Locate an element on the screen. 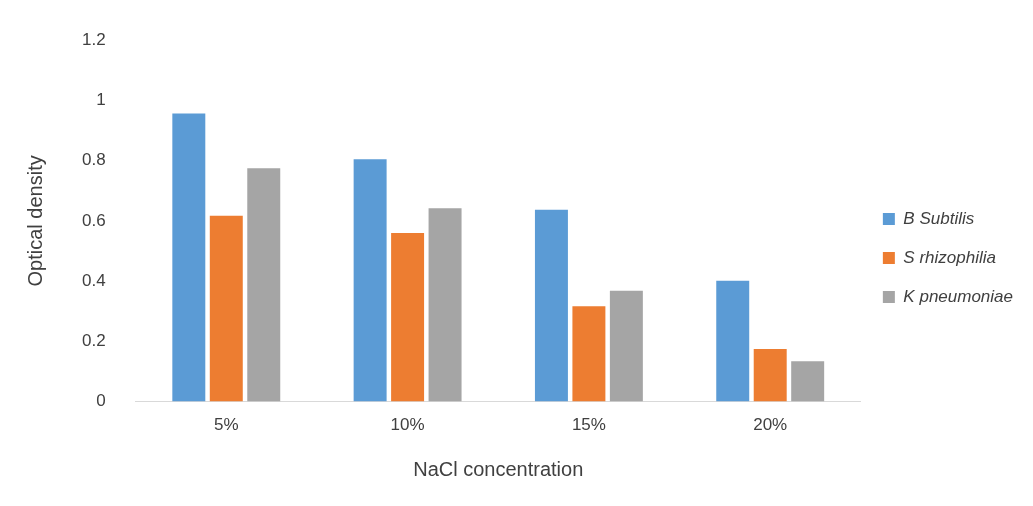  y-tick-label: 0.6 is located at coordinates (93, 220).